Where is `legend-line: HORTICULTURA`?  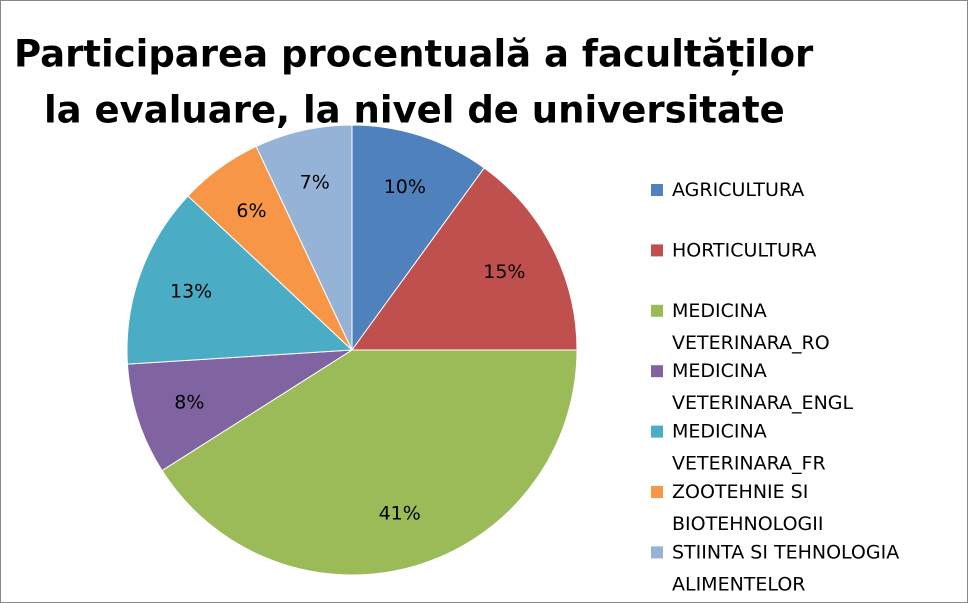
legend-line: HORTICULTURA is located at coordinates (744, 250).